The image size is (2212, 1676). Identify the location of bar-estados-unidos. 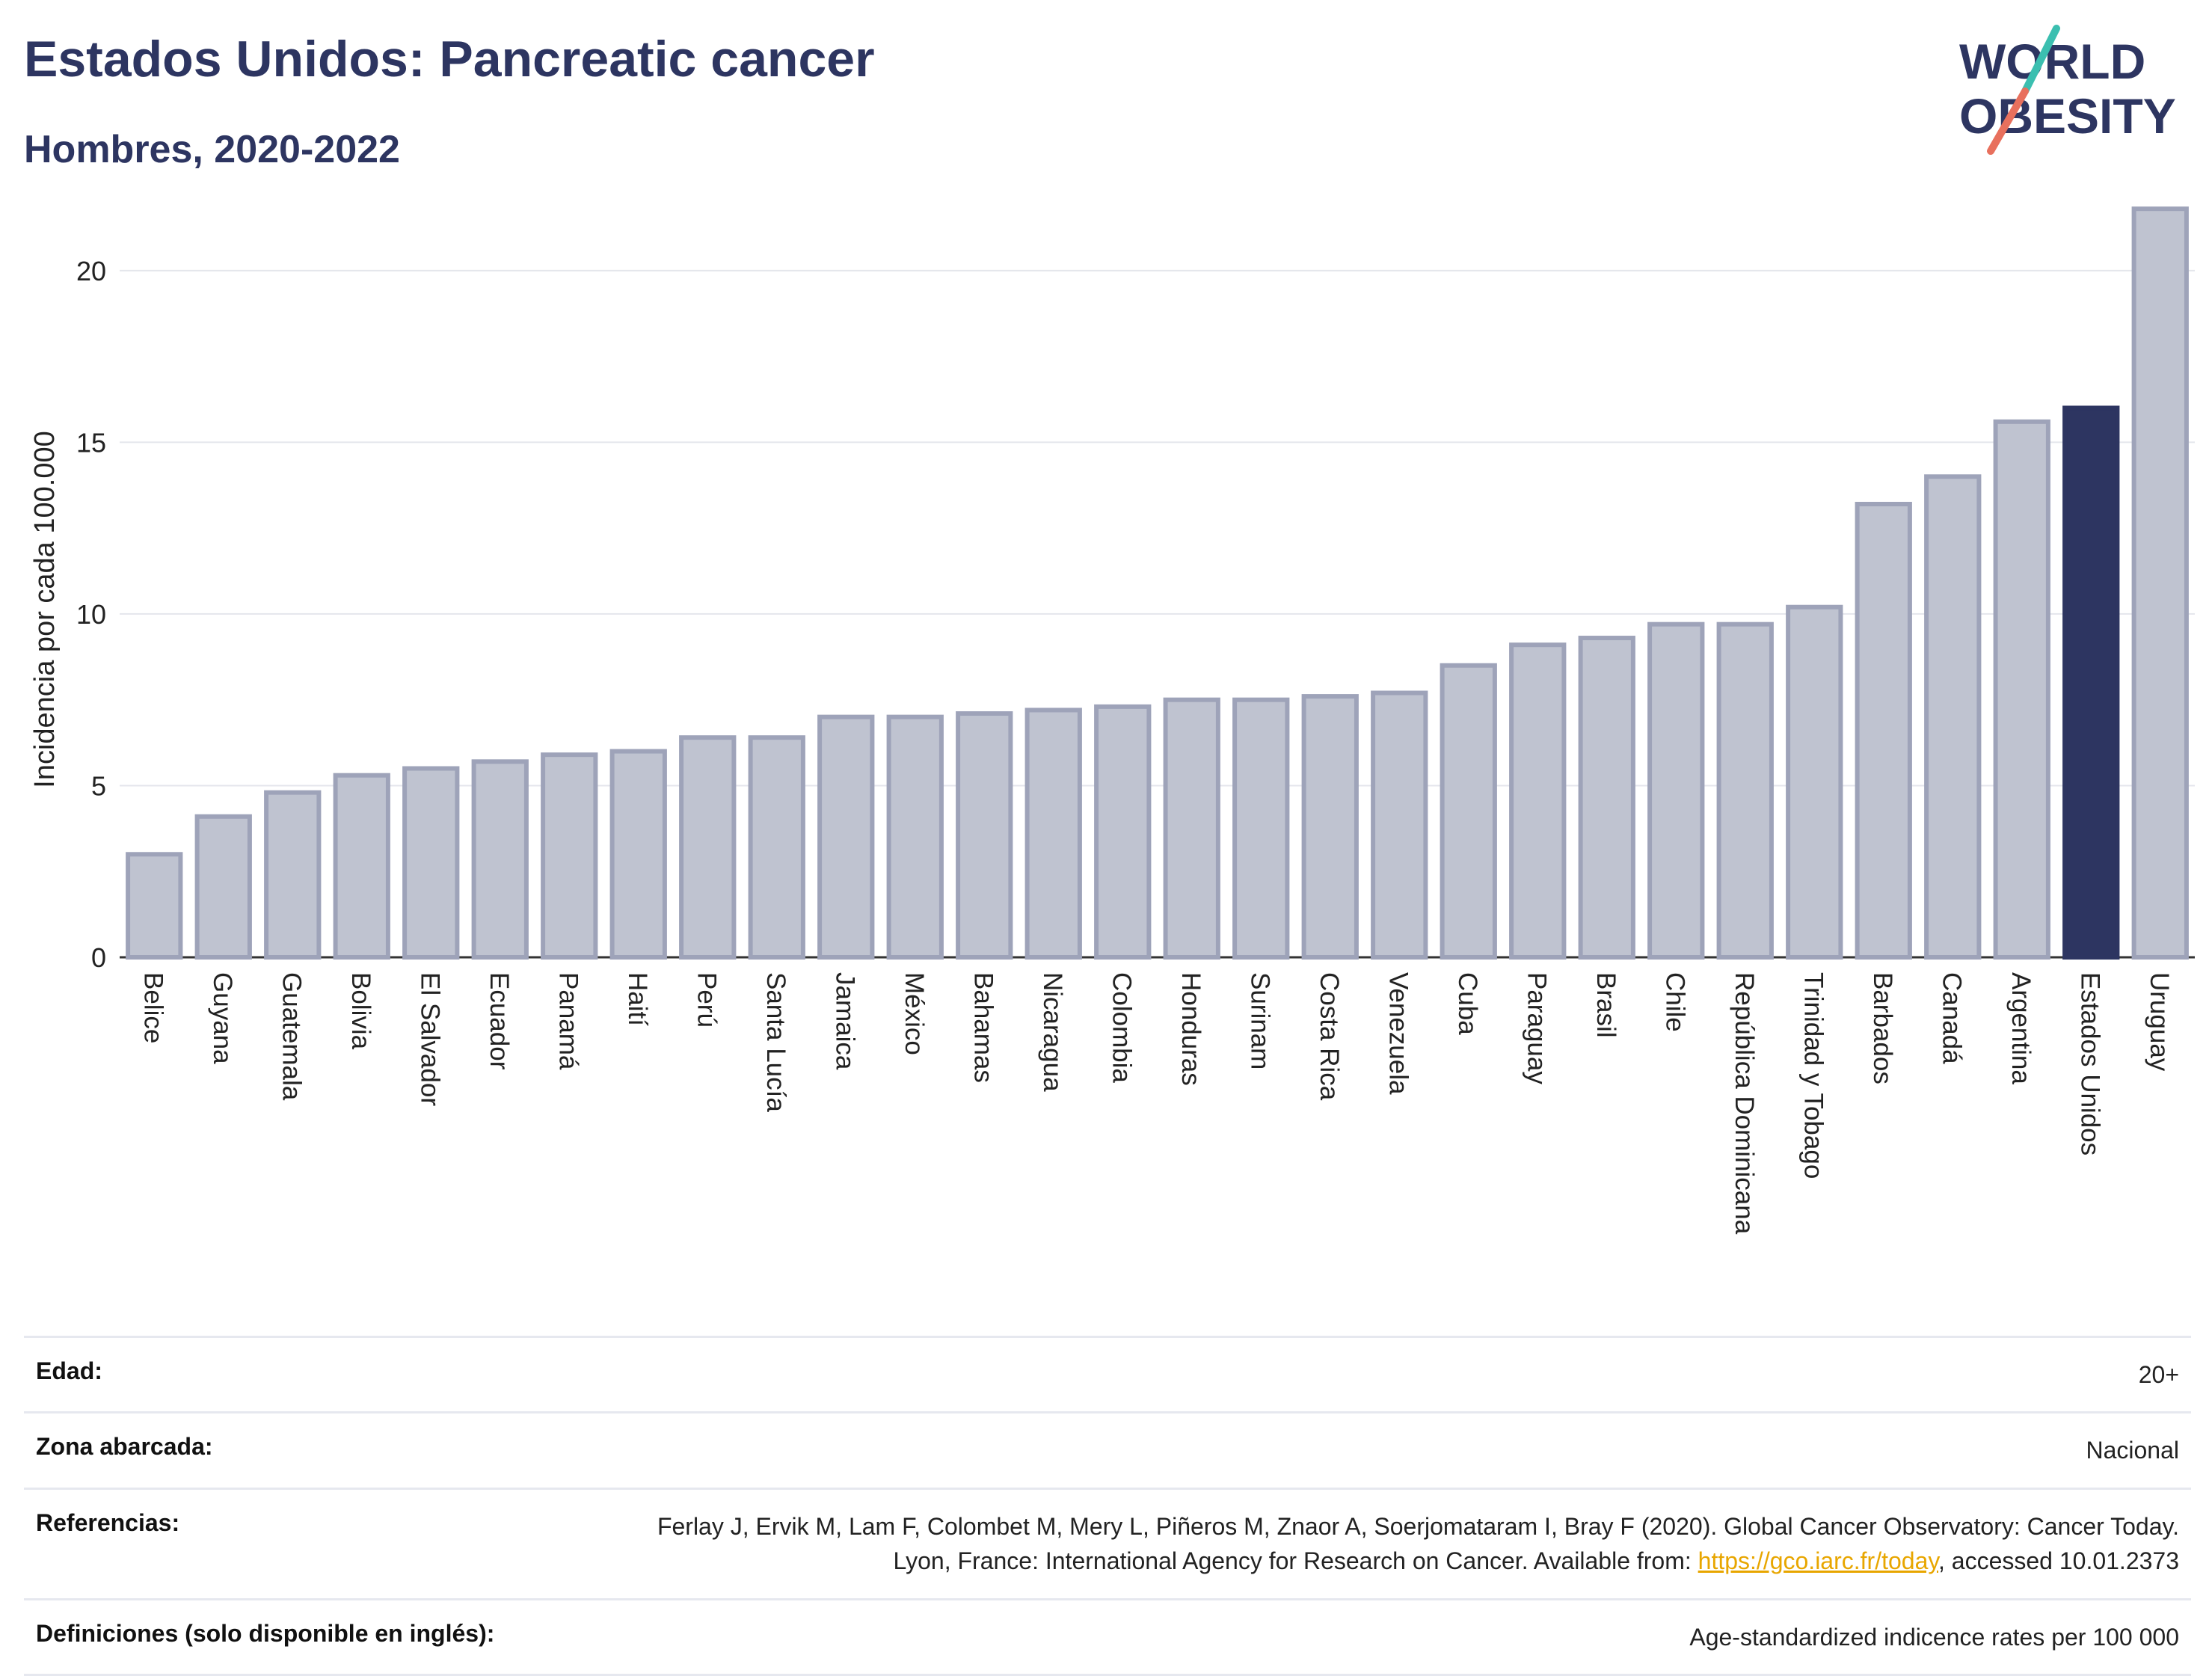
(2091, 682).